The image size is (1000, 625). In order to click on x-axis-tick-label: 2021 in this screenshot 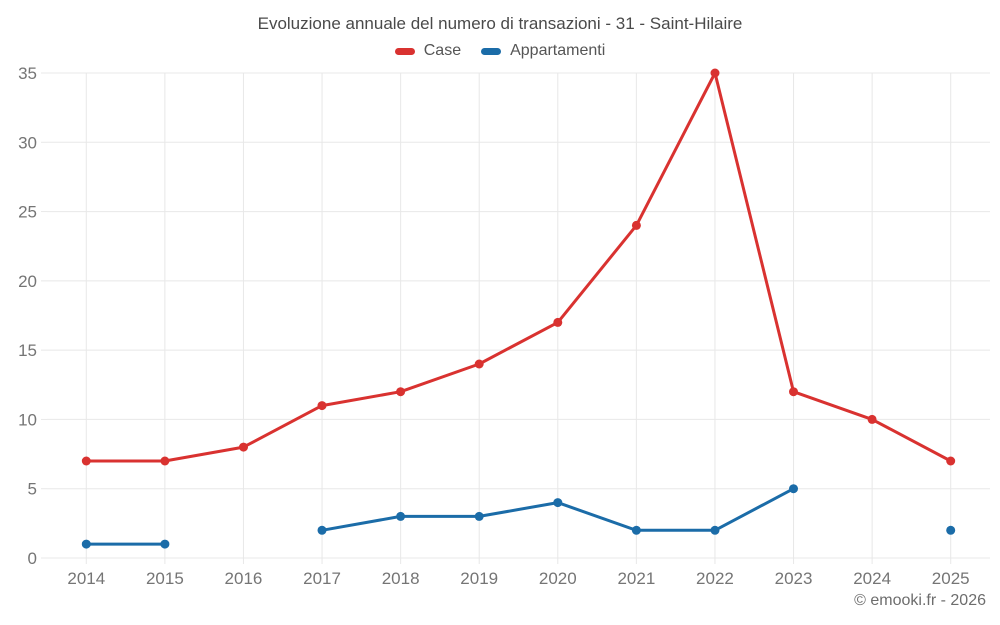, I will do `click(636, 578)`.